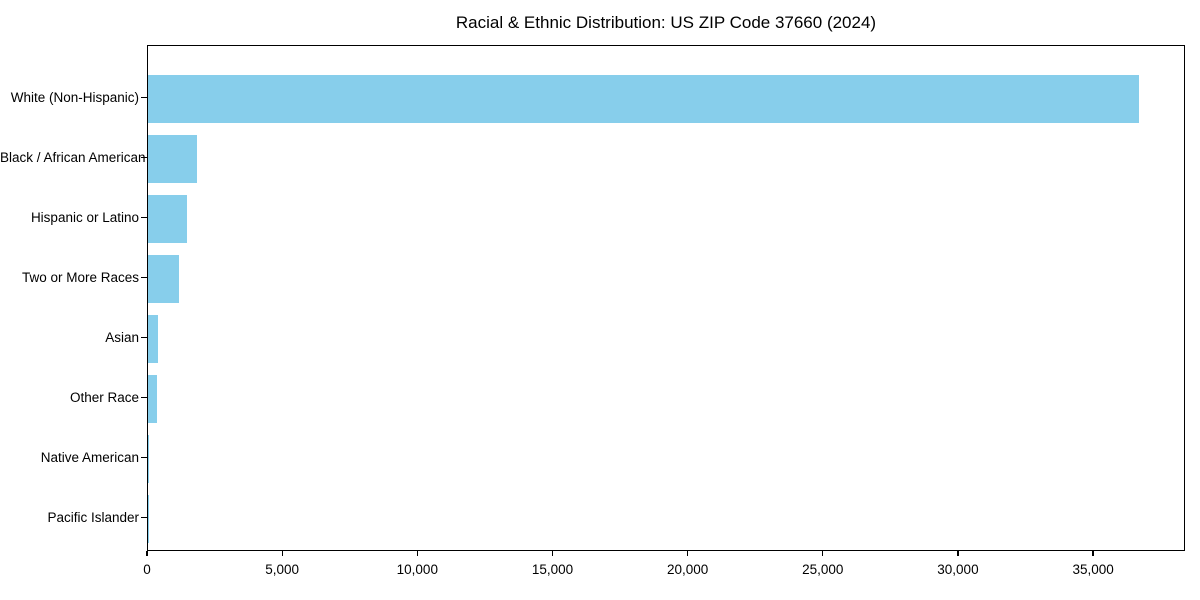  I want to click on bar-native-american, so click(149, 458).